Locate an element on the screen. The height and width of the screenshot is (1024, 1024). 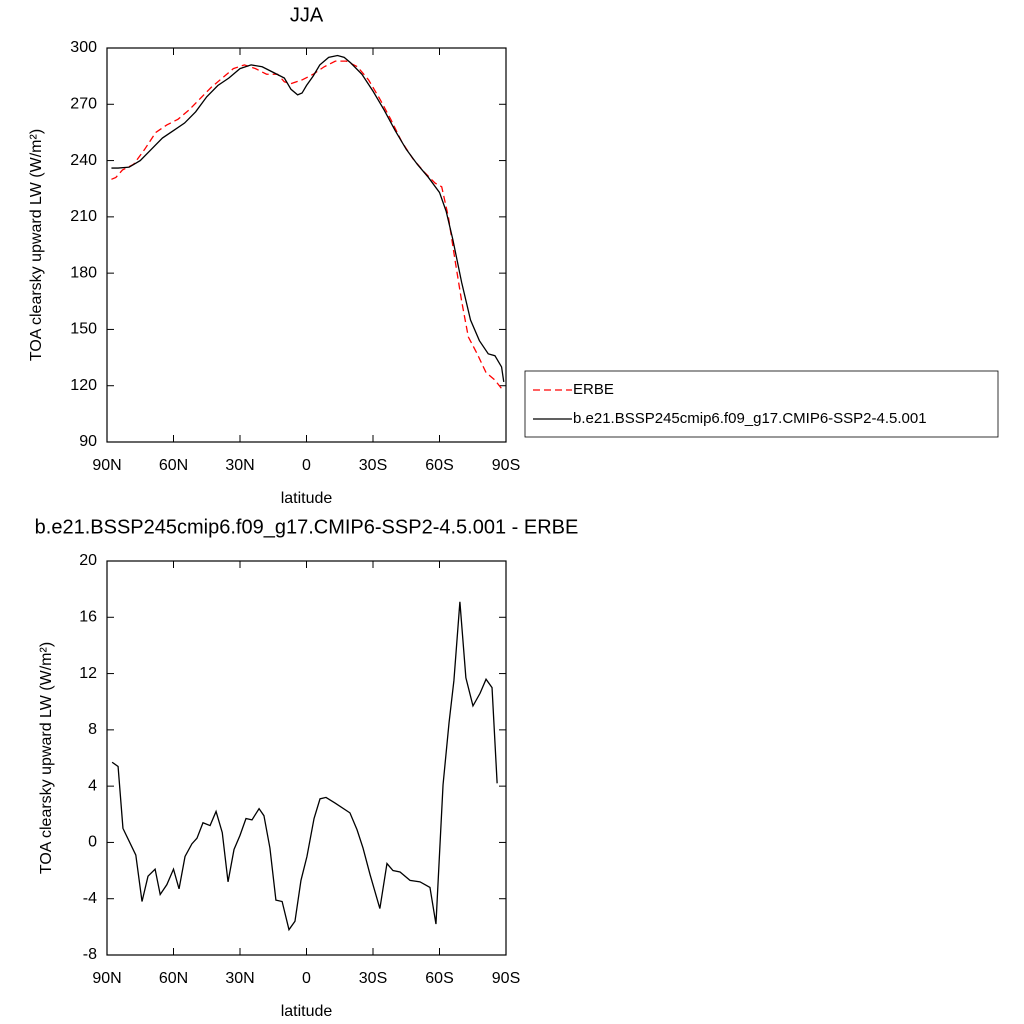
y-tick-label: 12 is located at coordinates (88, 673).